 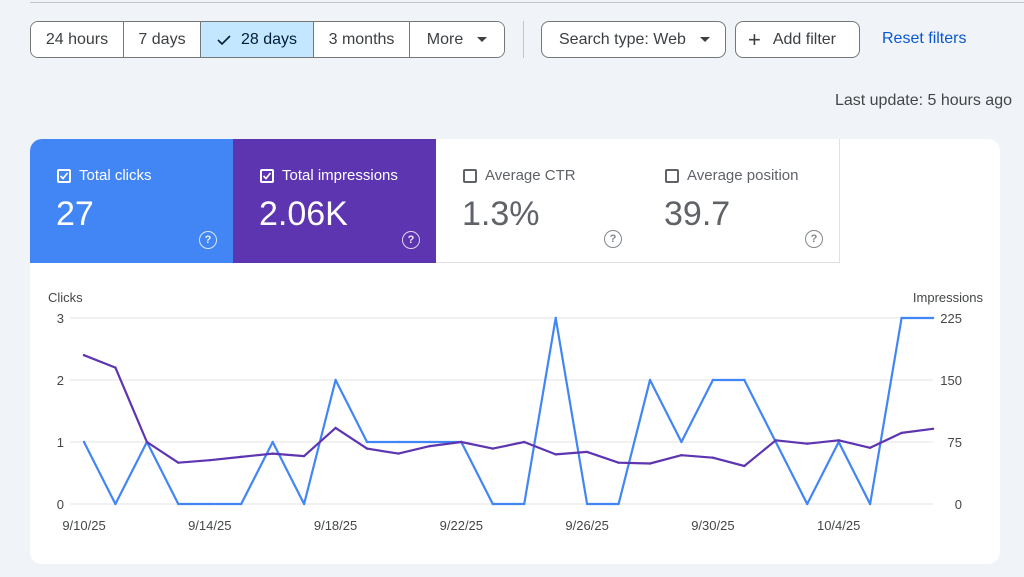 I want to click on top-divider, so click(x=527, y=2).